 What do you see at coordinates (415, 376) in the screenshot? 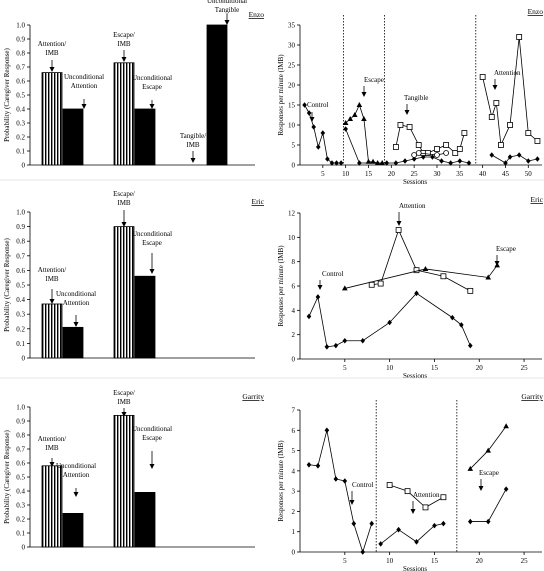
I see `x-axis-label: Sessions` at bounding box center [415, 376].